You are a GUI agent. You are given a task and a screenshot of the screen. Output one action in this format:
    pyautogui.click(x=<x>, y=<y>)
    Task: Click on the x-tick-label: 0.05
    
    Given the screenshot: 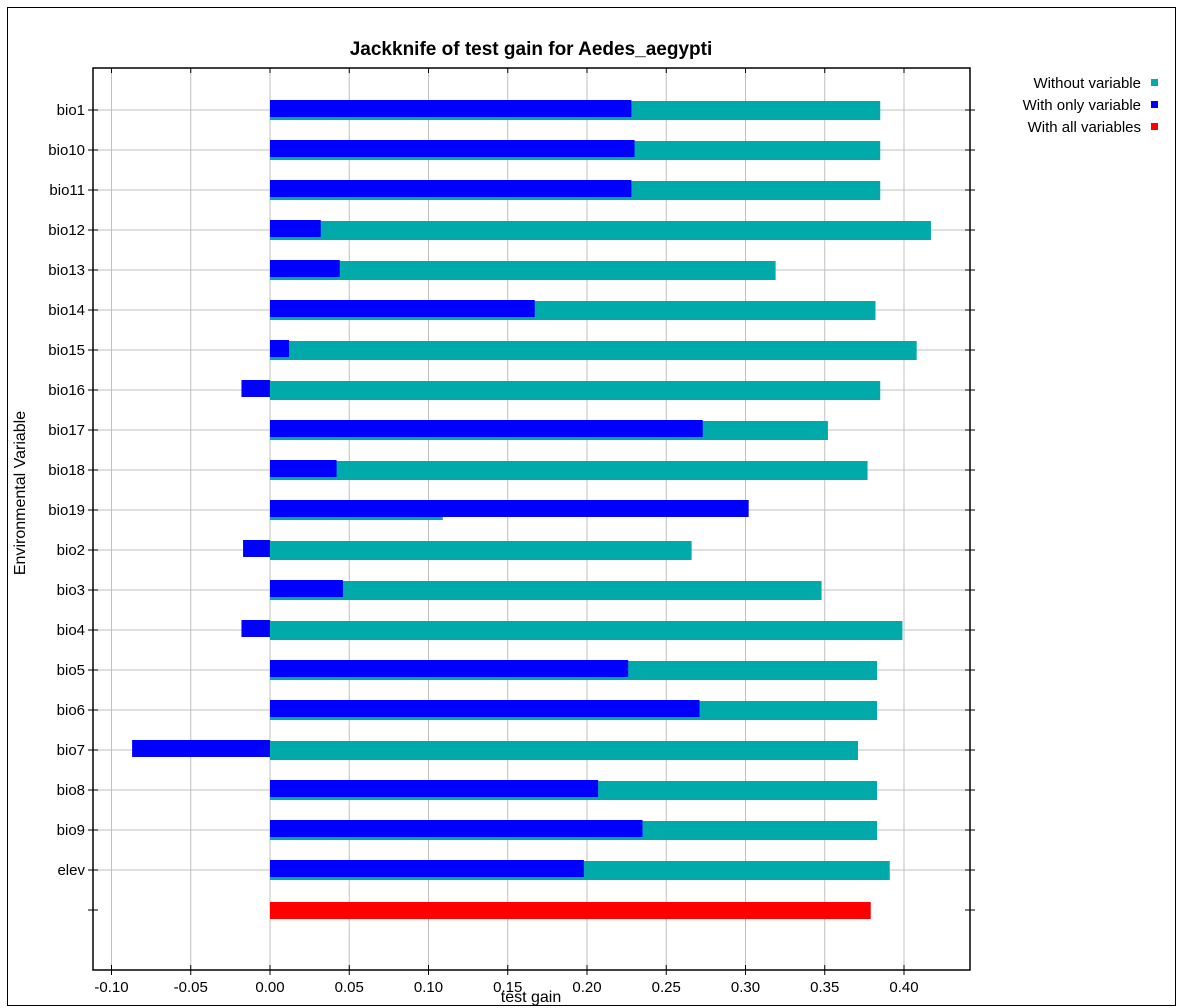 What is the action you would take?
    pyautogui.click(x=349, y=987)
    